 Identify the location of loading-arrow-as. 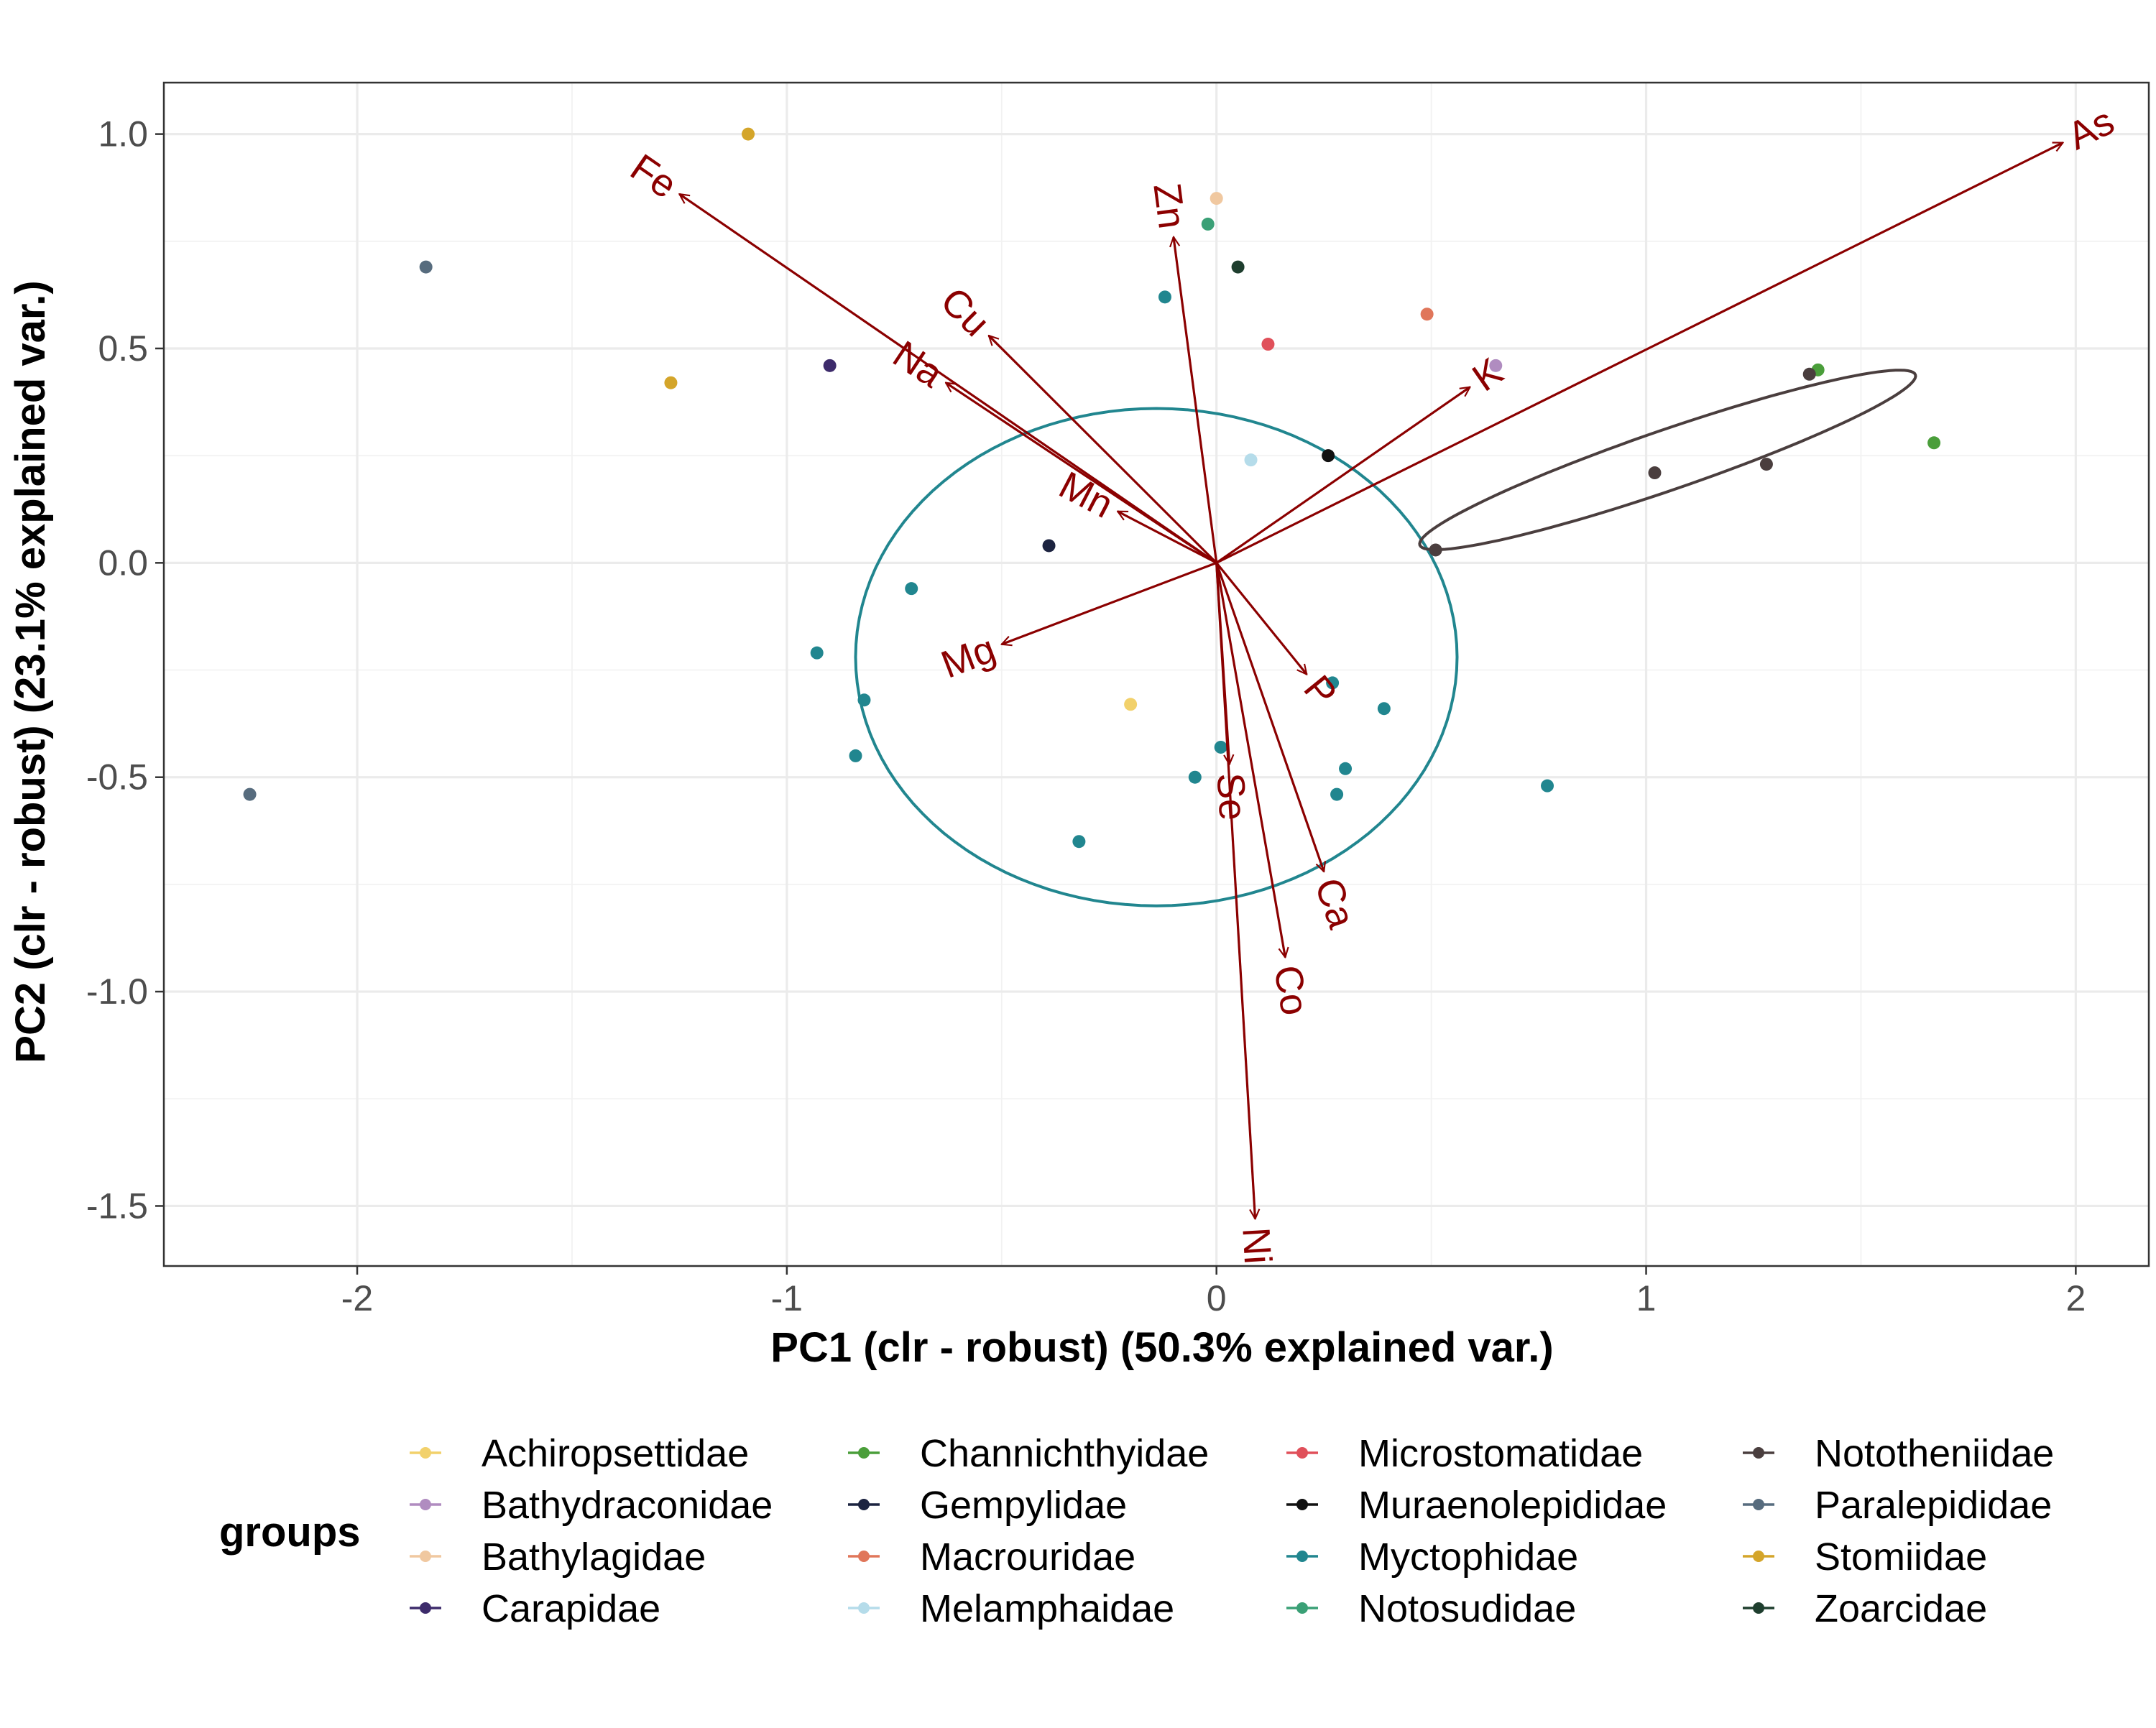
(1639, 353).